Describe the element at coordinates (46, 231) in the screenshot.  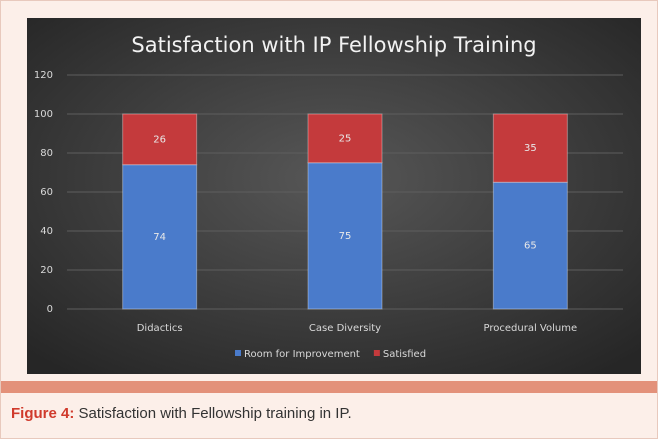
I see `y-tick-label: 40` at that location.